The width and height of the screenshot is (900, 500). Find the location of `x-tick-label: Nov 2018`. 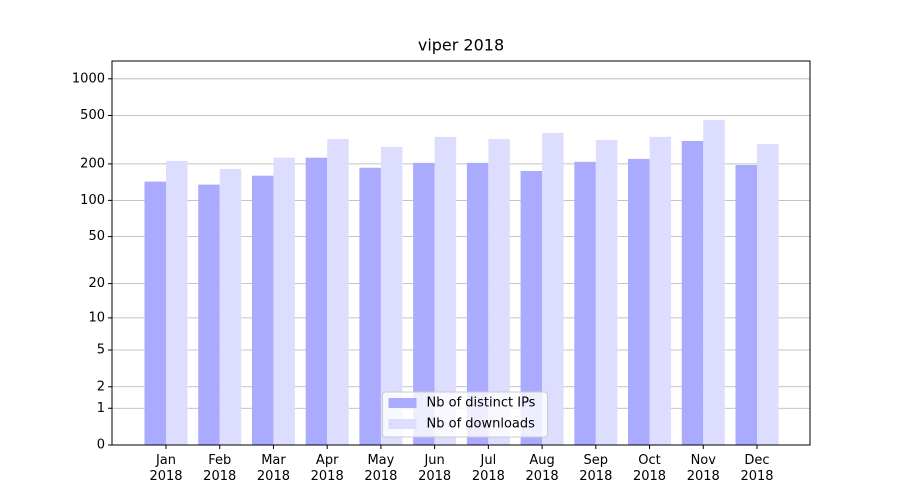

x-tick-label: Nov 2018 is located at coordinates (703, 468).